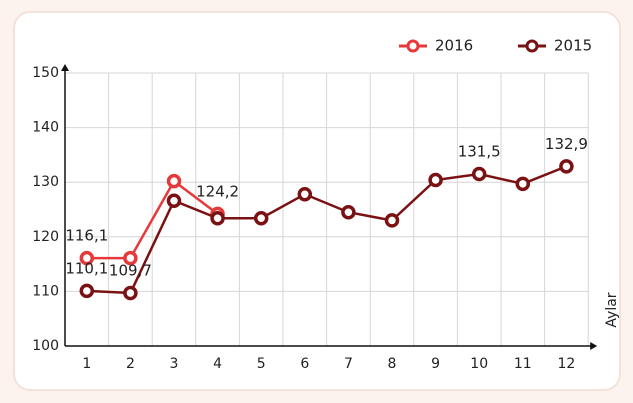 This screenshot has width=633, height=403. Describe the element at coordinates (261, 364) in the screenshot. I see `x-tick-label: 5` at that location.